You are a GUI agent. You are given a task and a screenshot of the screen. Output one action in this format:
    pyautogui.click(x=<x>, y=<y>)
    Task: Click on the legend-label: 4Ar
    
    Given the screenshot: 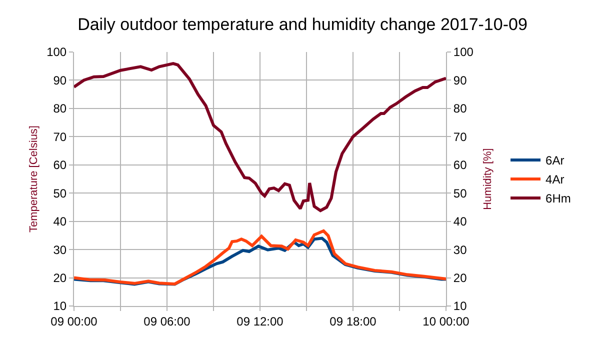 What is the action you would take?
    pyautogui.click(x=555, y=179)
    